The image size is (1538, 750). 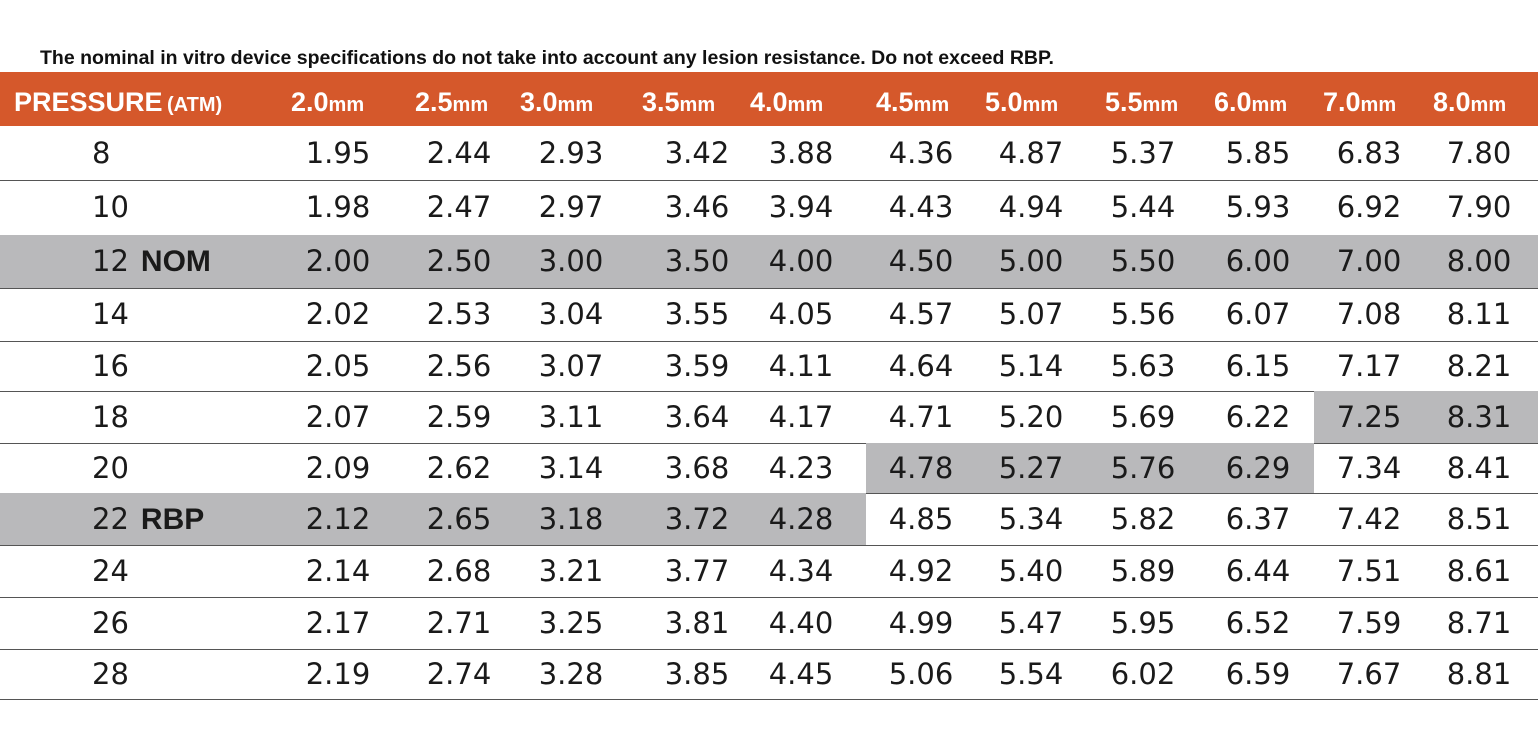 What do you see at coordinates (1342, 102) in the screenshot?
I see `column-header-size: 7.0` at bounding box center [1342, 102].